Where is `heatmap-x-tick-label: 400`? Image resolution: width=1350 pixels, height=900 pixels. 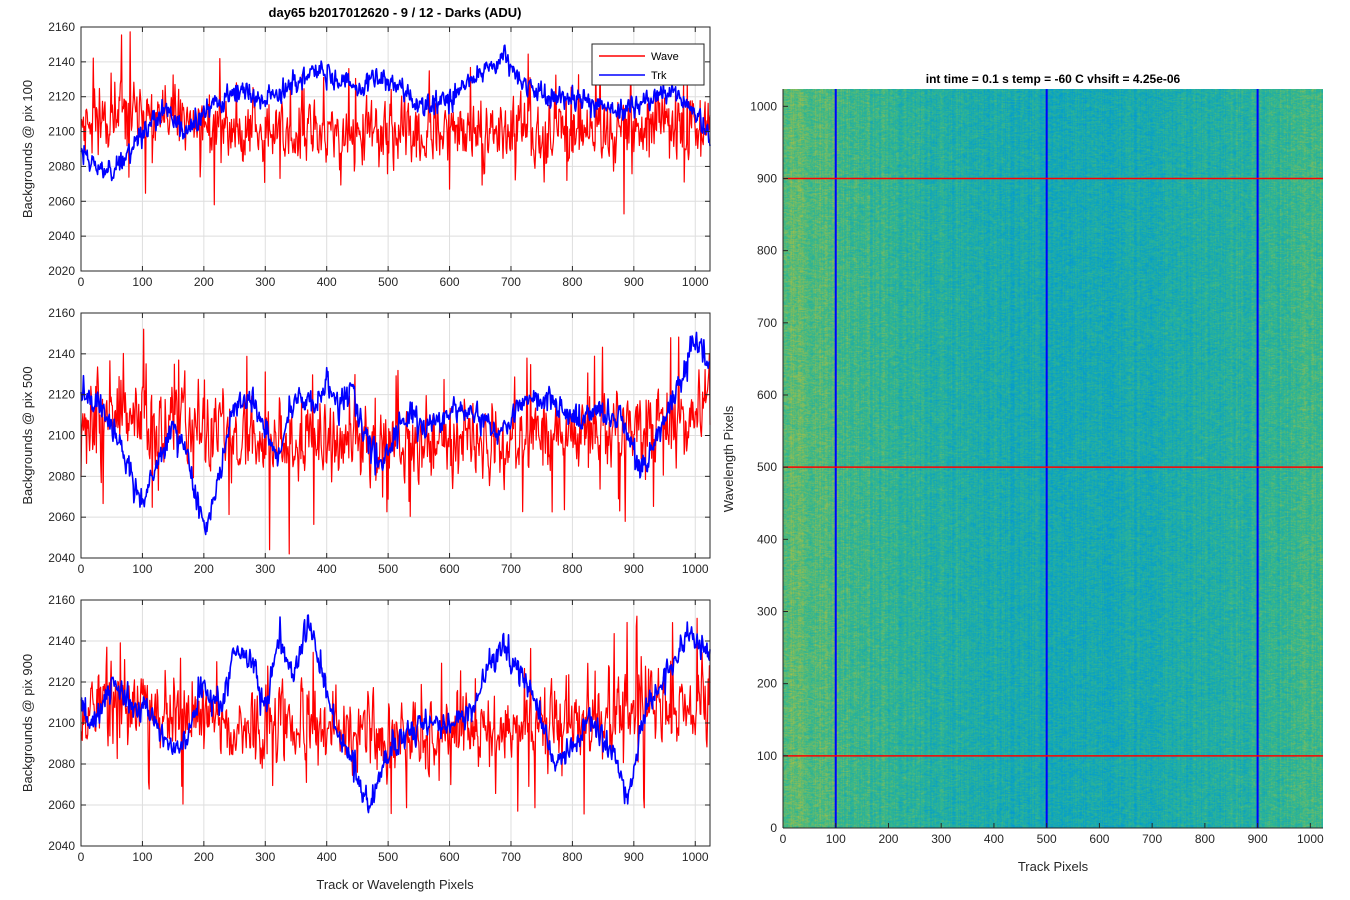
heatmap-x-tick-label: 400 is located at coordinates (994, 839).